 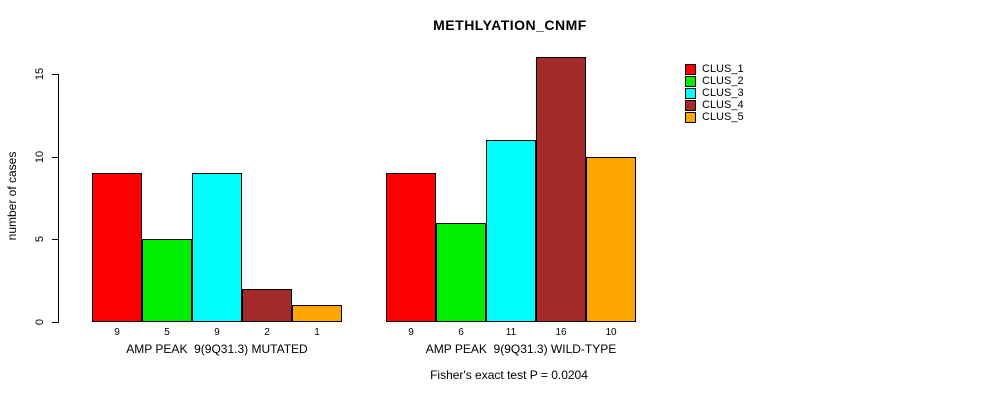 What do you see at coordinates (267, 305) in the screenshot?
I see `bar-clus_4-group1` at bounding box center [267, 305].